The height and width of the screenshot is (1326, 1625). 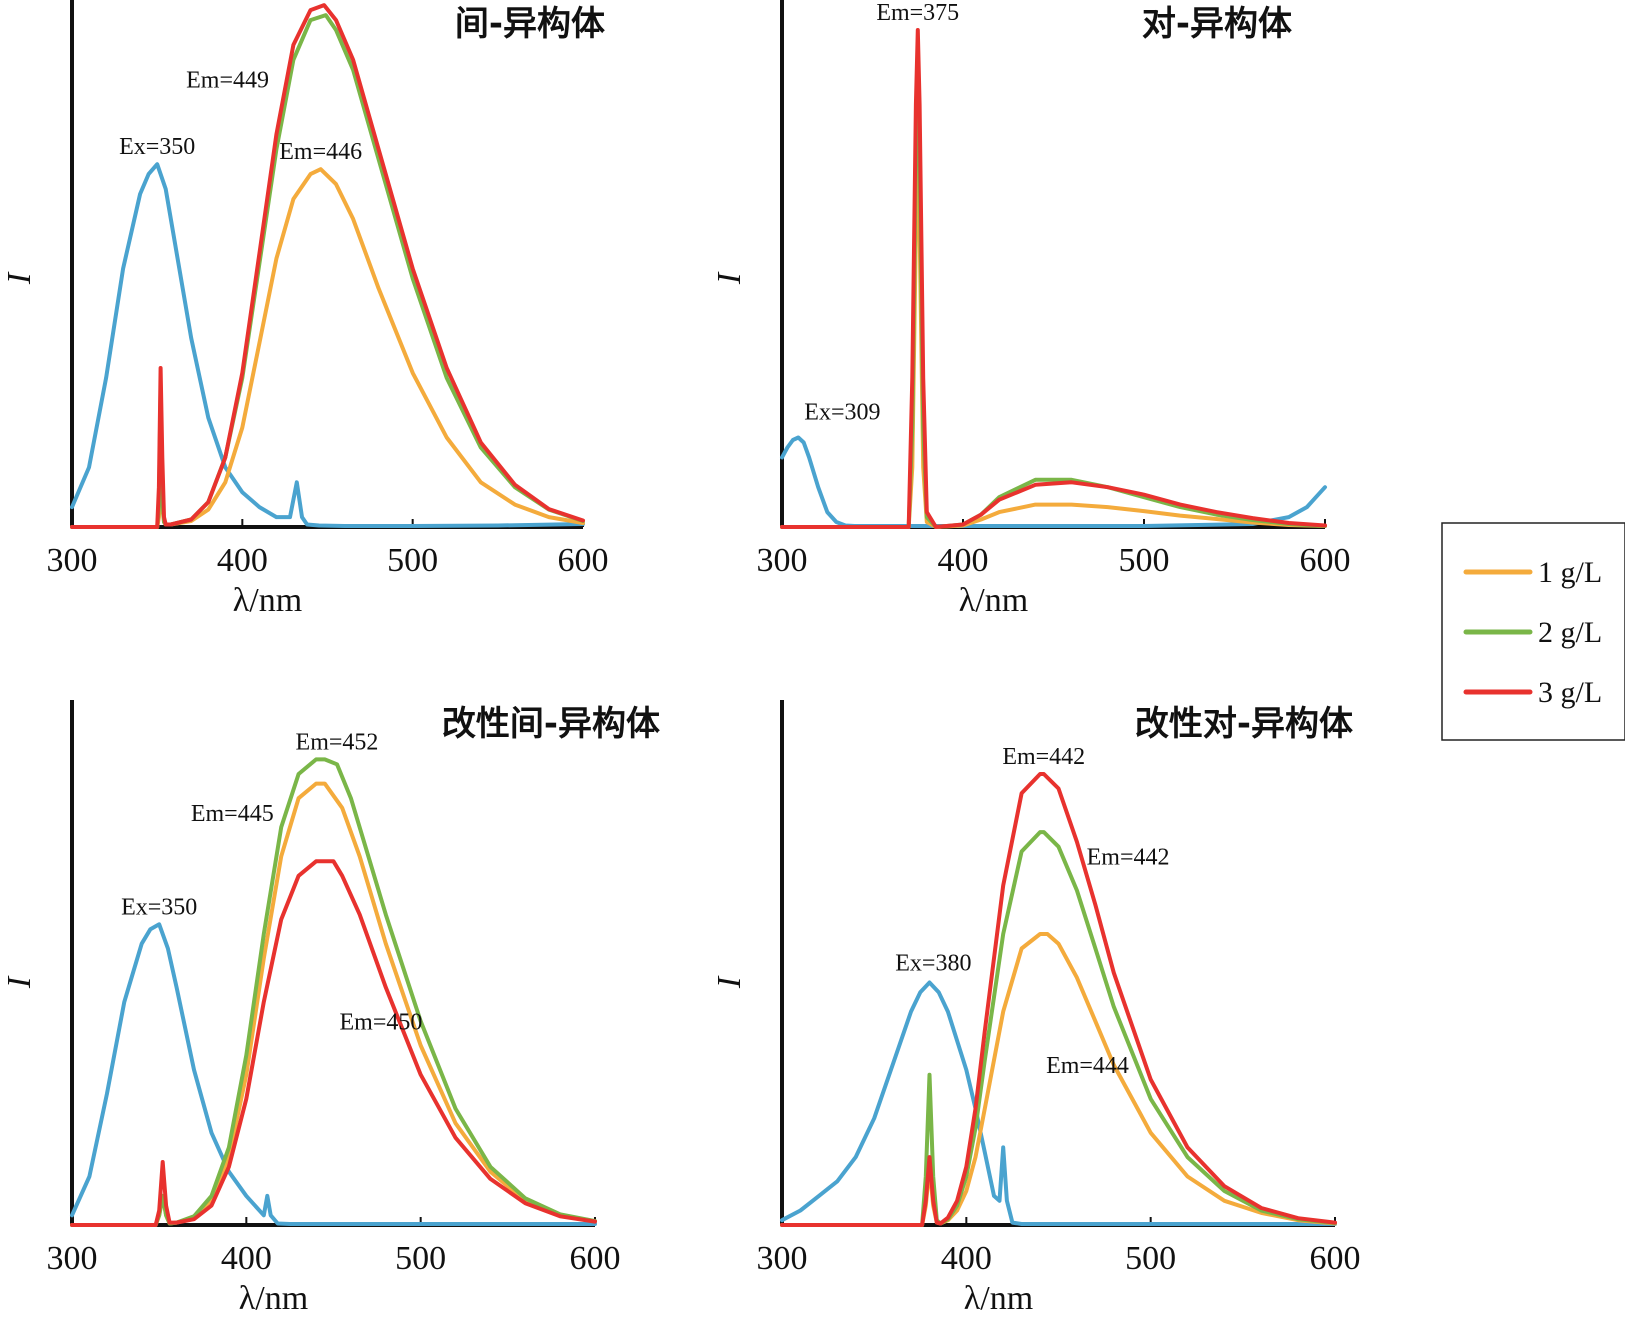 What do you see at coordinates (551, 724) in the screenshot?
I see `panel-title: 改性间-异构体` at bounding box center [551, 724].